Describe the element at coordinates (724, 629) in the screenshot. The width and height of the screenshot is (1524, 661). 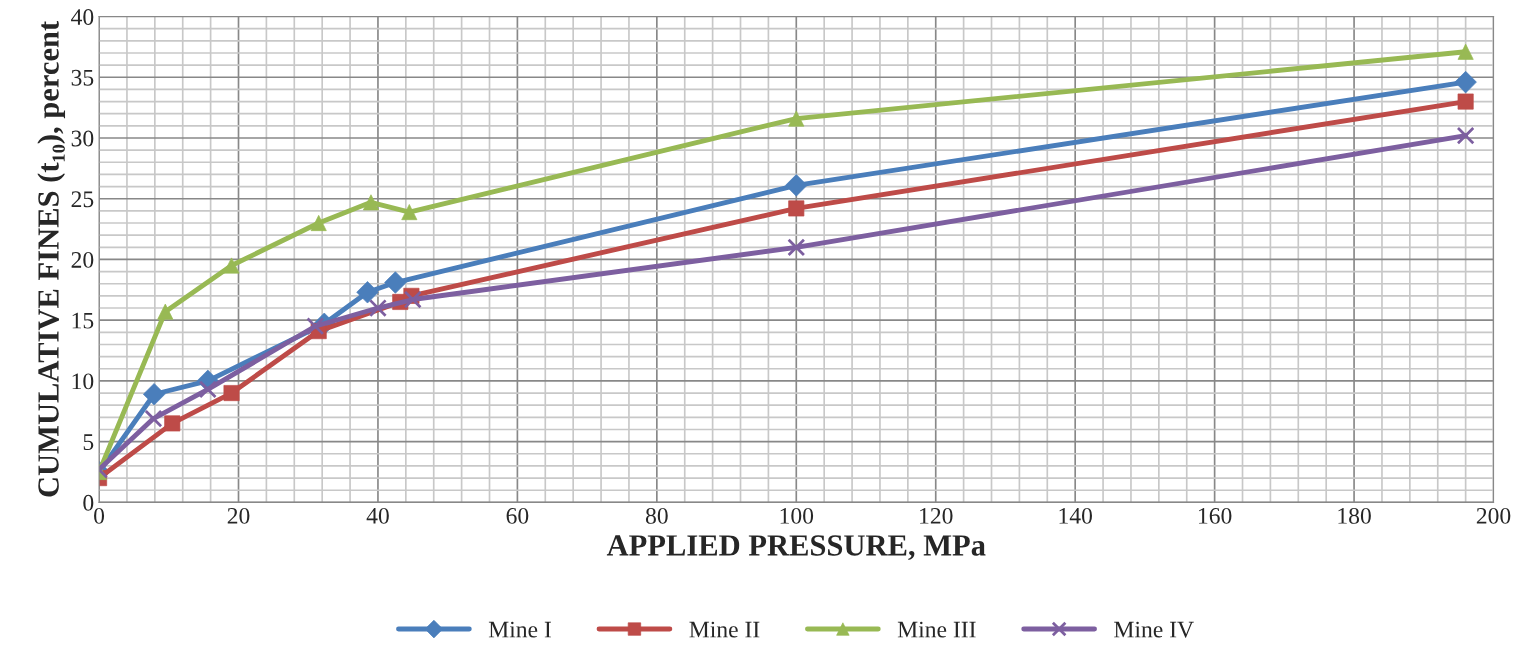
I see `legend-label: Mine II` at that location.